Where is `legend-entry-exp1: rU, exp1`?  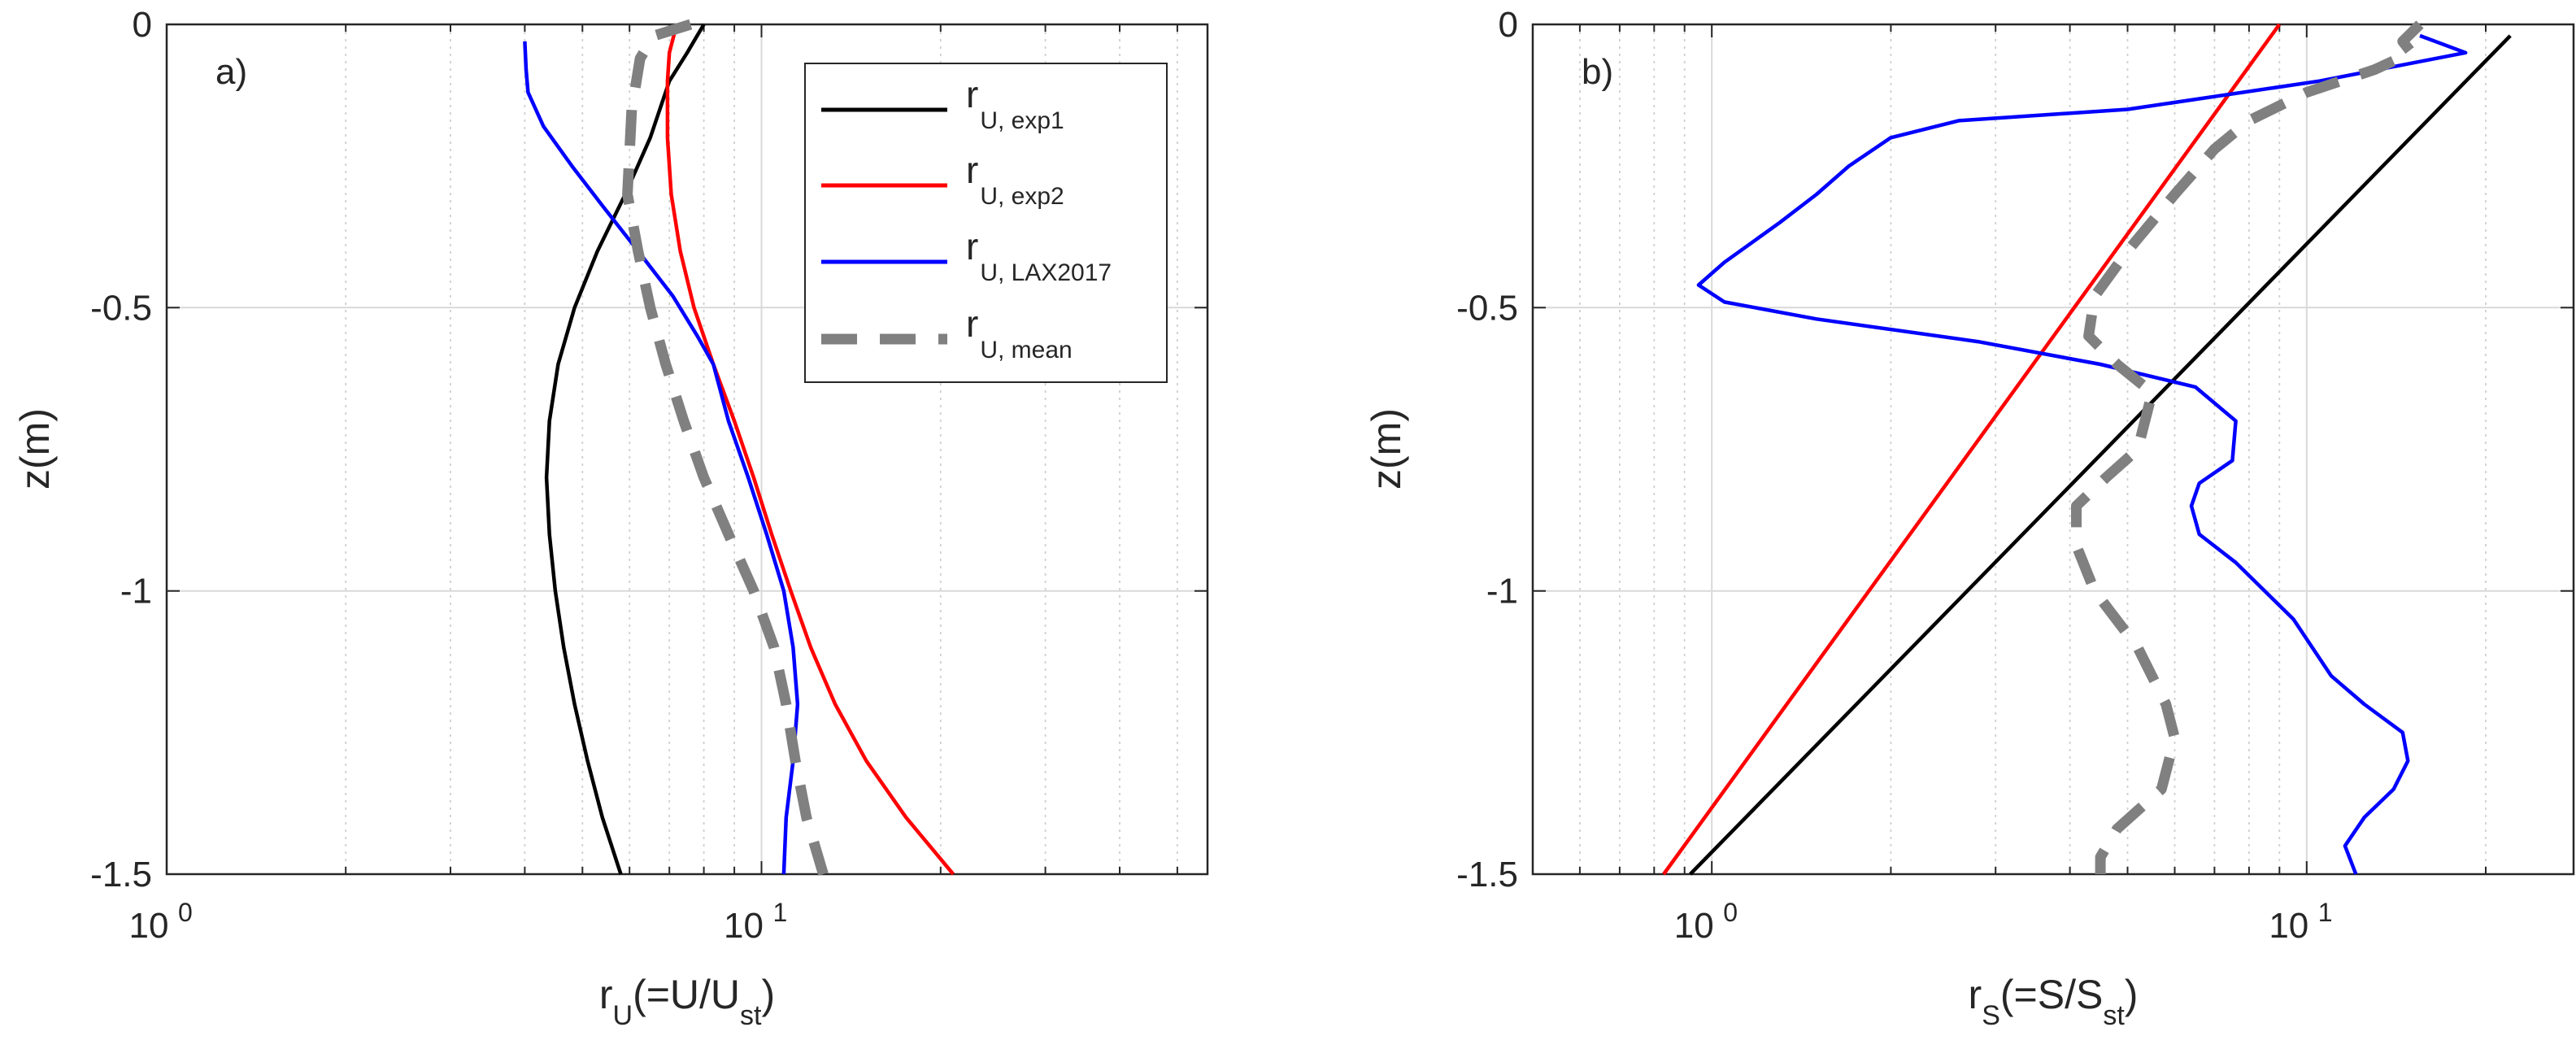
legend-entry-exp1: rU, exp1 is located at coordinates (942, 103).